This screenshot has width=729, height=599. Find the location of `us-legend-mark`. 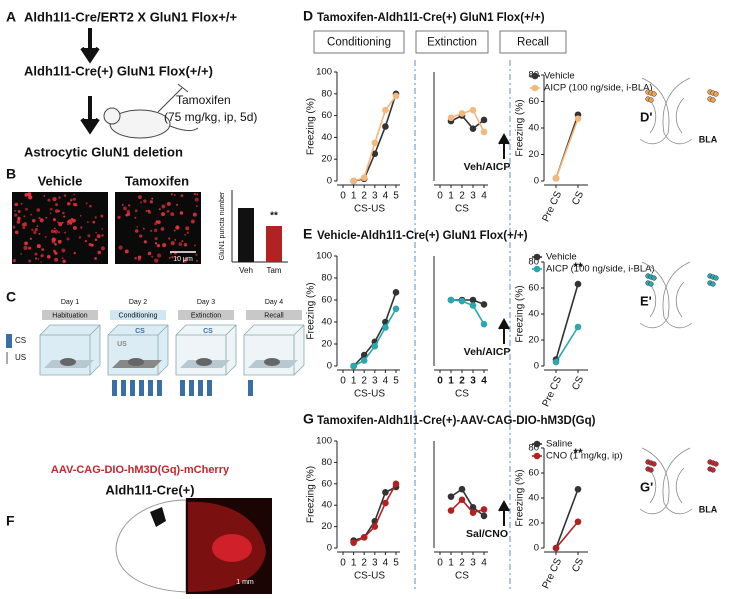

us-legend-mark is located at coordinates (7, 358).